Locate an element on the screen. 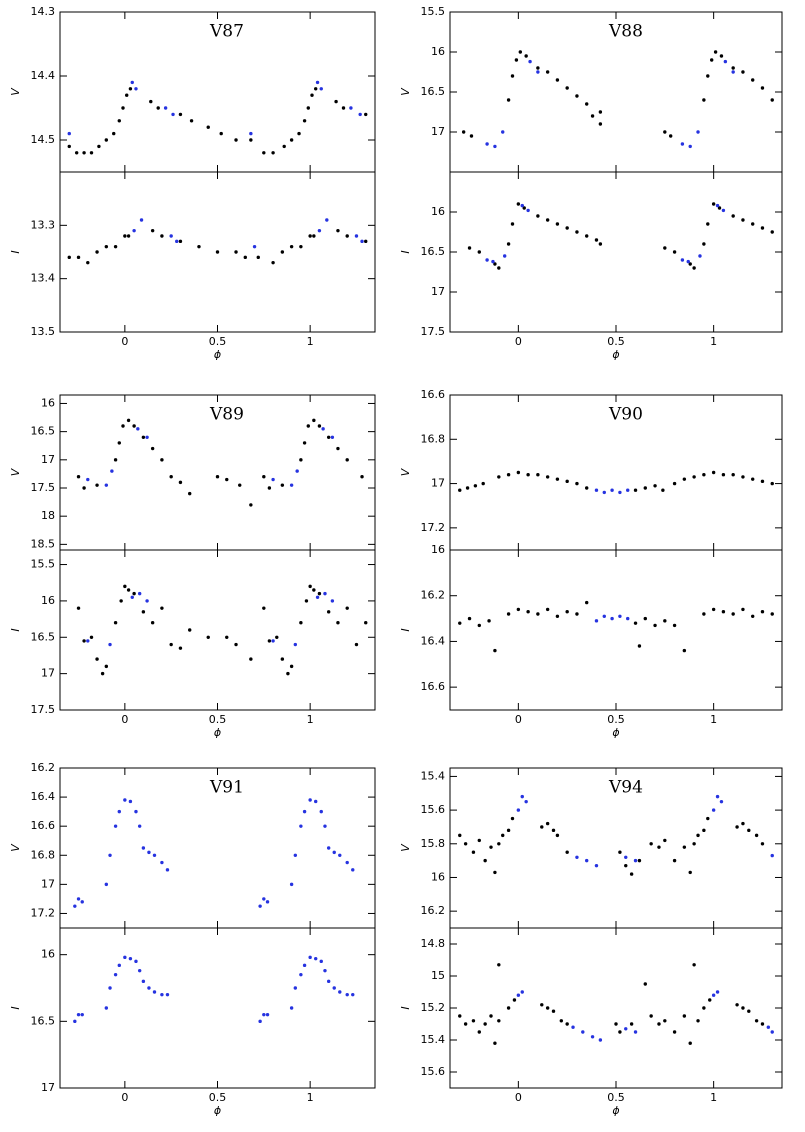 The height and width of the screenshot is (1132, 805). y-tick-label: 15.8 is located at coordinates (433, 843).